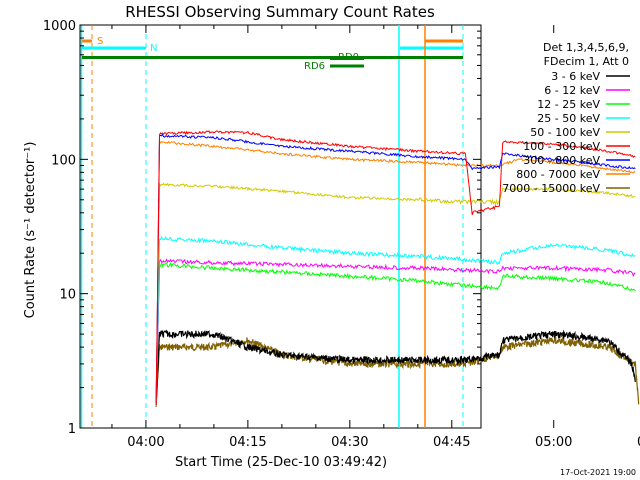 The image size is (640, 480). I want to click on legend-header-line-1: Det 1,3,4,5,6,9,, so click(586, 47).